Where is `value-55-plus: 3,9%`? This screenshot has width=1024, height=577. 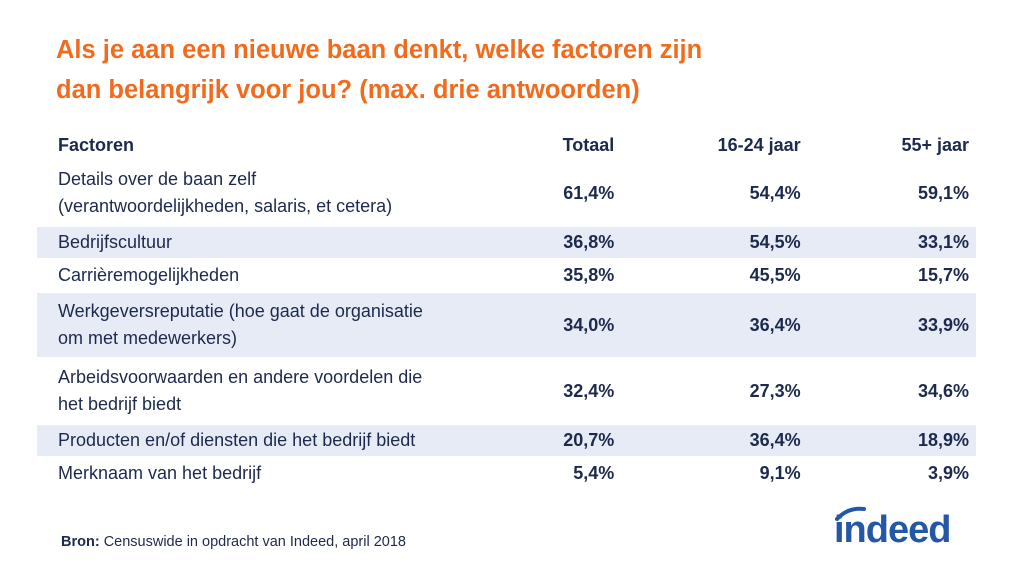
value-55-plus: 3,9% is located at coordinates (948, 473).